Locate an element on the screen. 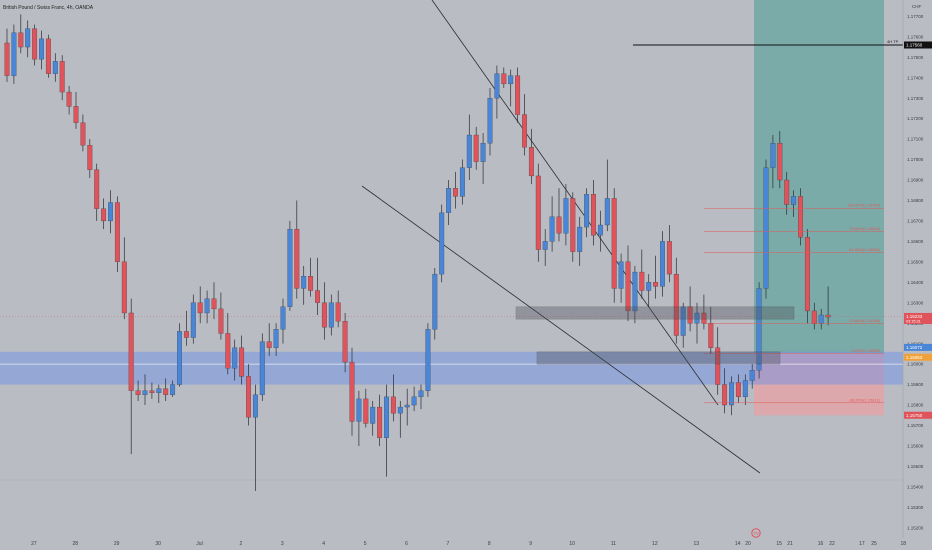 This screenshot has width=932, height=550. price-axis is located at coordinates (917, 275).